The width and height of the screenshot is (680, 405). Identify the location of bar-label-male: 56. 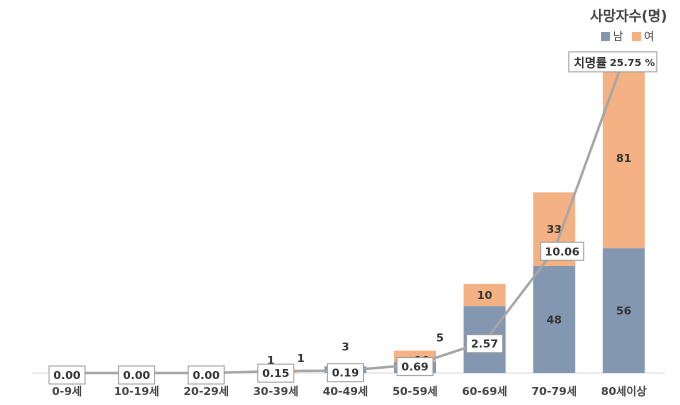
(624, 311).